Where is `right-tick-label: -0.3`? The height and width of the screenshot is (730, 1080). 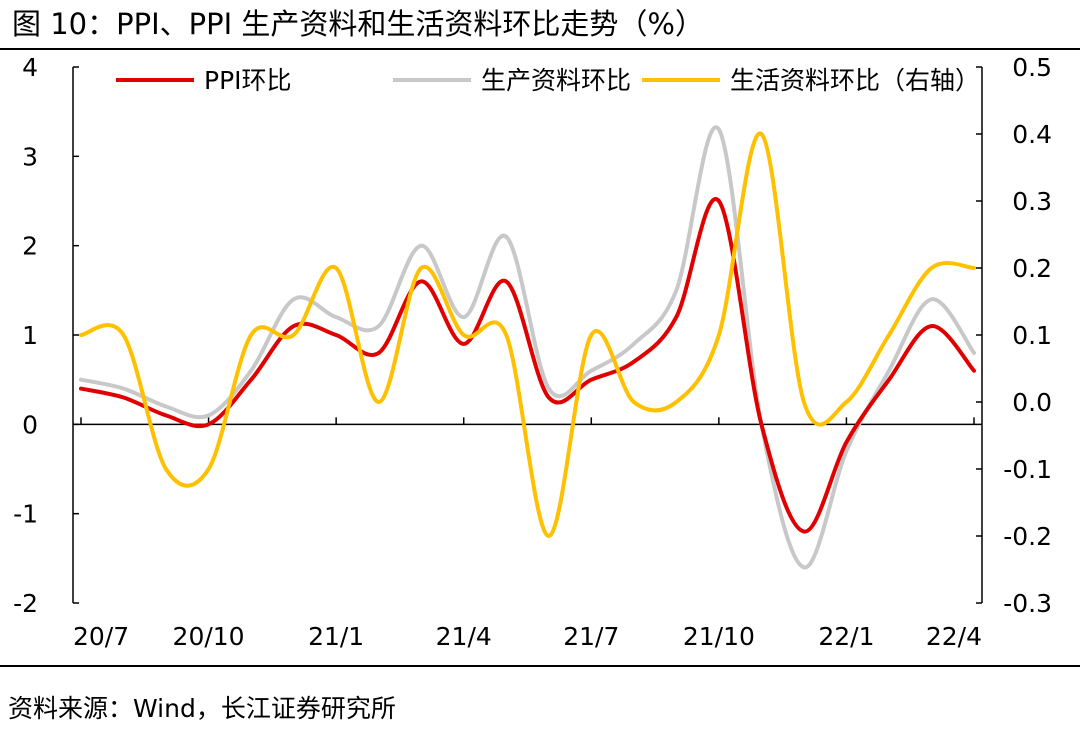 right-tick-label: -0.3 is located at coordinates (1027, 603).